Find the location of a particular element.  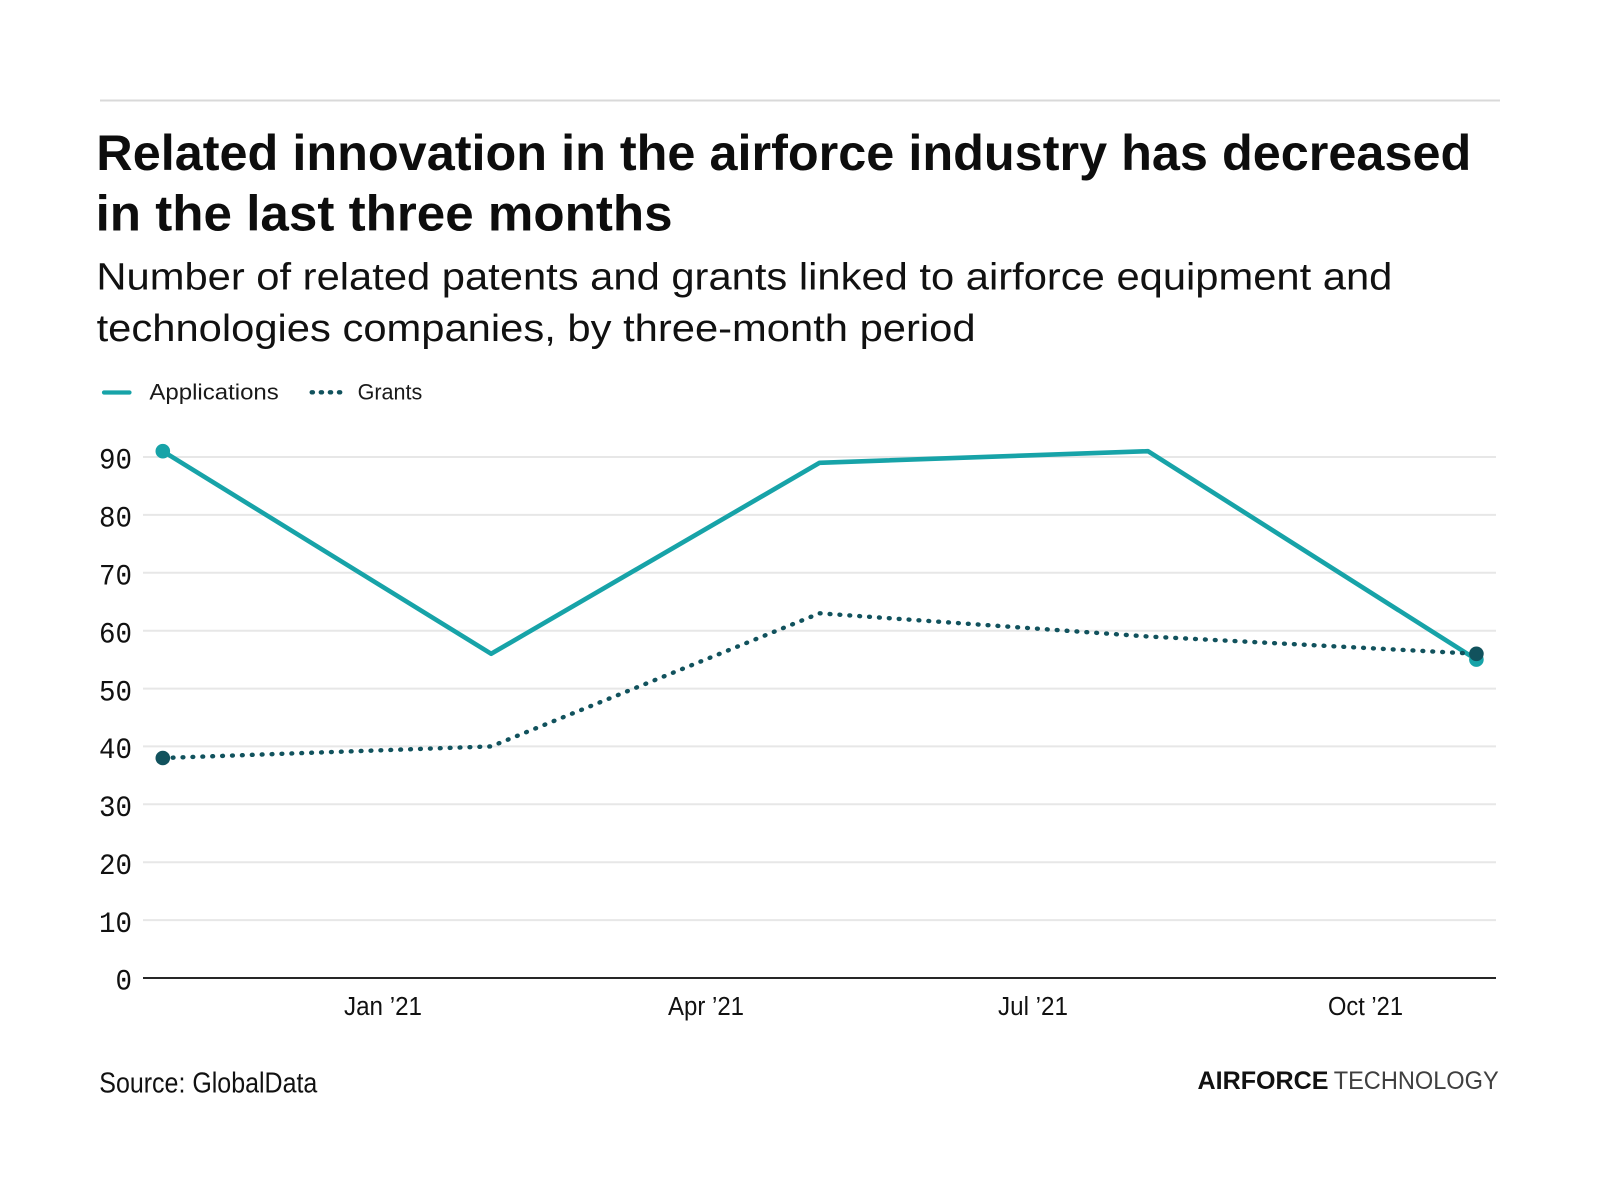

svg-text: 10 is located at coordinates (115, 925).